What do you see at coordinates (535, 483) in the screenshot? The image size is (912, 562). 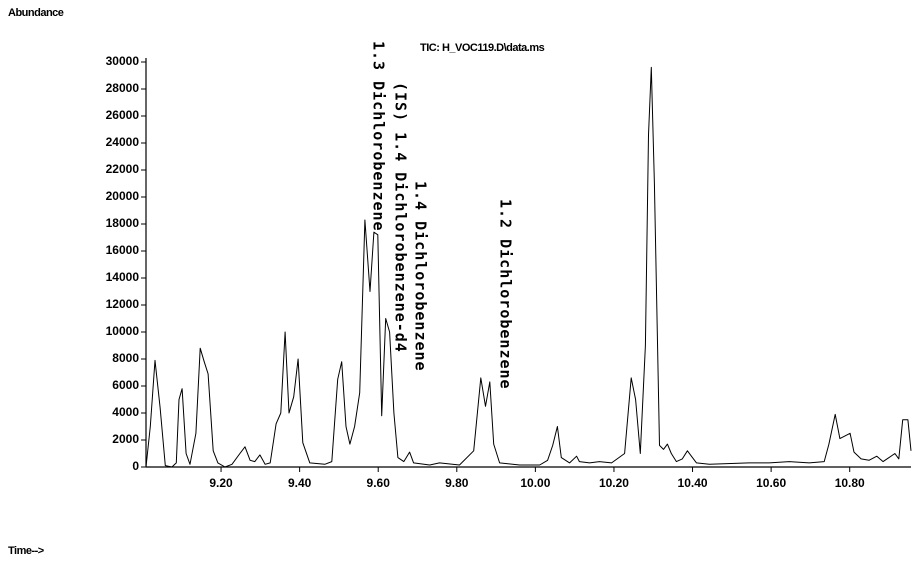 I see `x-tick-label: 10.00` at bounding box center [535, 483].